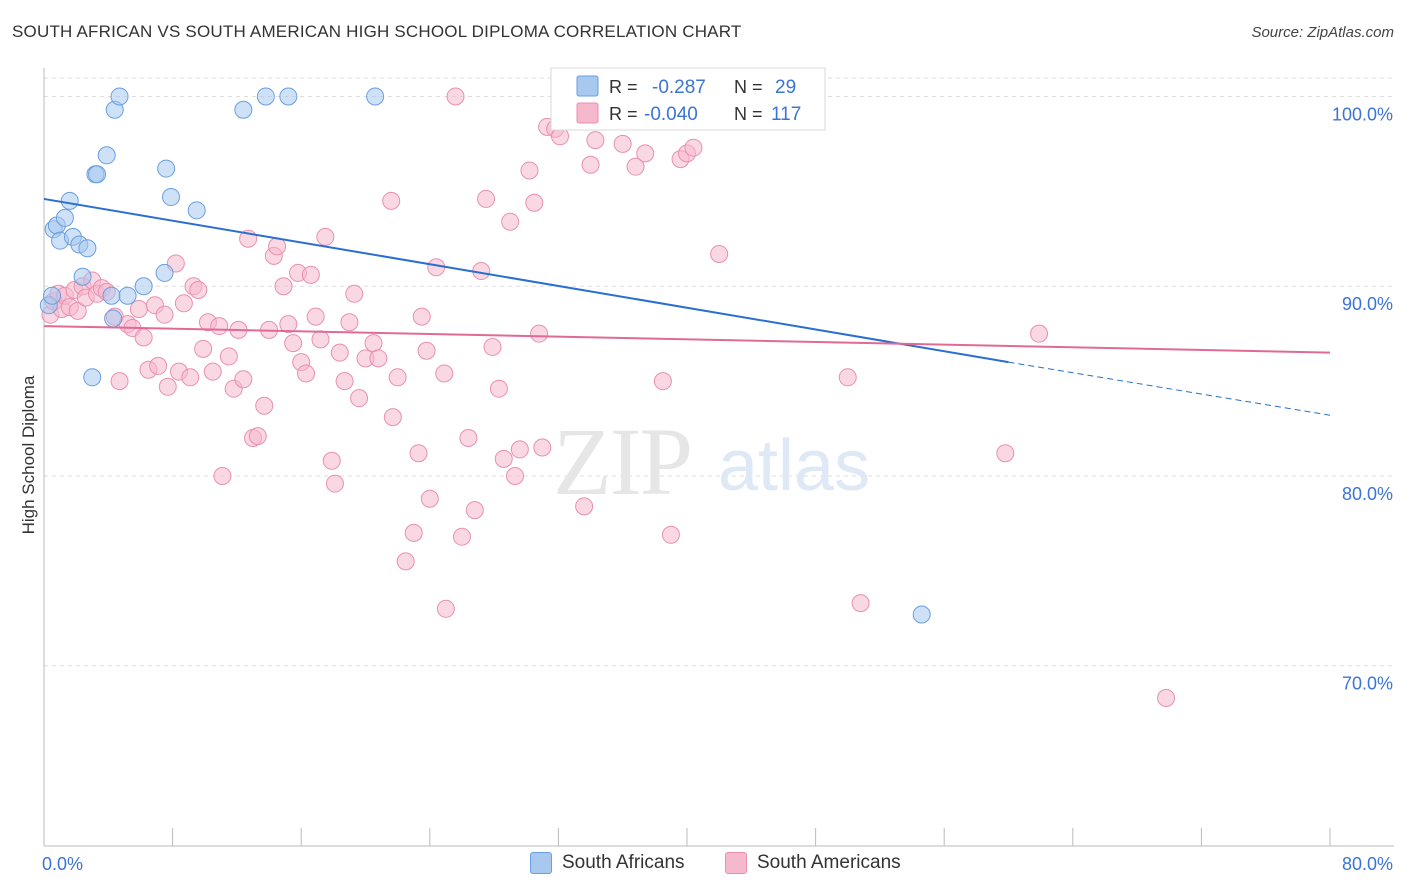 Image resolution: width=1406 pixels, height=892 pixels. What do you see at coordinates (1367, 684) in the screenshot?
I see `y-tick-label-70: 70.0%` at bounding box center [1367, 684].